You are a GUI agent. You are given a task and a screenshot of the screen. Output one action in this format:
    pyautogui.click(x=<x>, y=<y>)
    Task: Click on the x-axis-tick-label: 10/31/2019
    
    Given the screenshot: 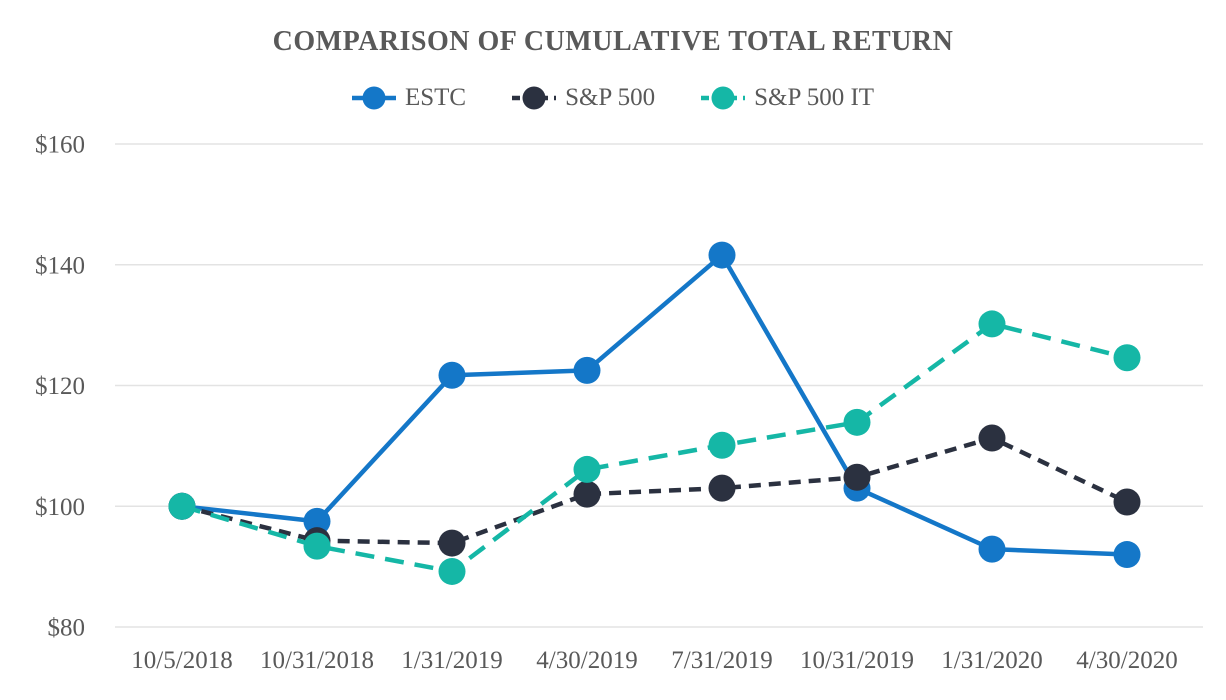 What is the action you would take?
    pyautogui.click(x=857, y=660)
    